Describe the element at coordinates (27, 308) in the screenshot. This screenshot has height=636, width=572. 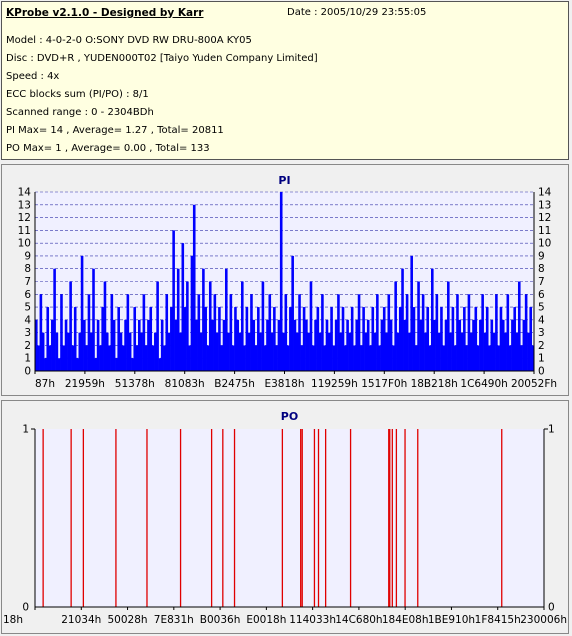
I see `pi-ytick-left: 5` at that location.